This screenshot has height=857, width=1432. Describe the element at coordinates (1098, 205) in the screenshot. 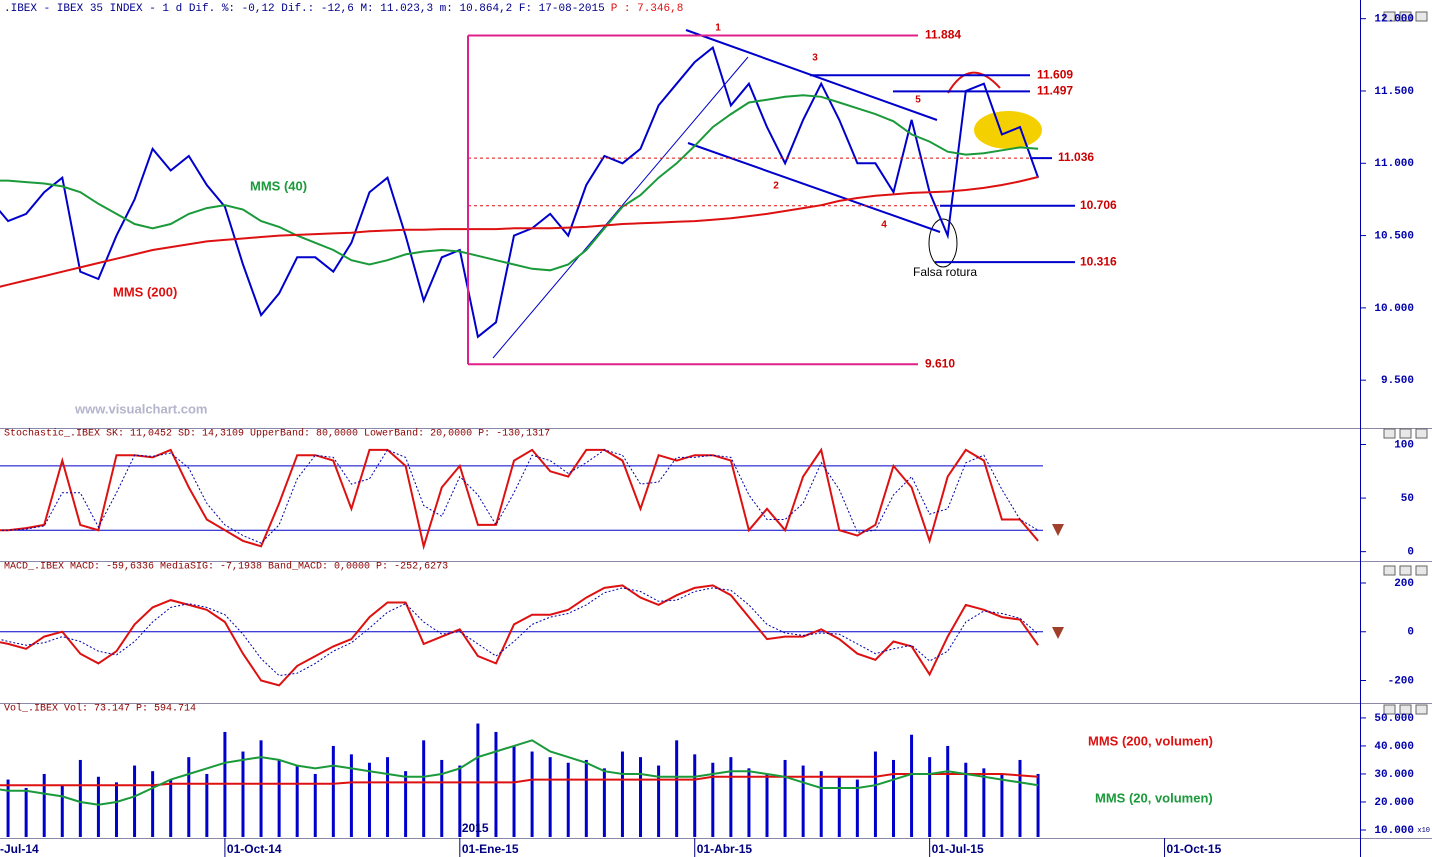

I see `level-label: 10.706` at that location.